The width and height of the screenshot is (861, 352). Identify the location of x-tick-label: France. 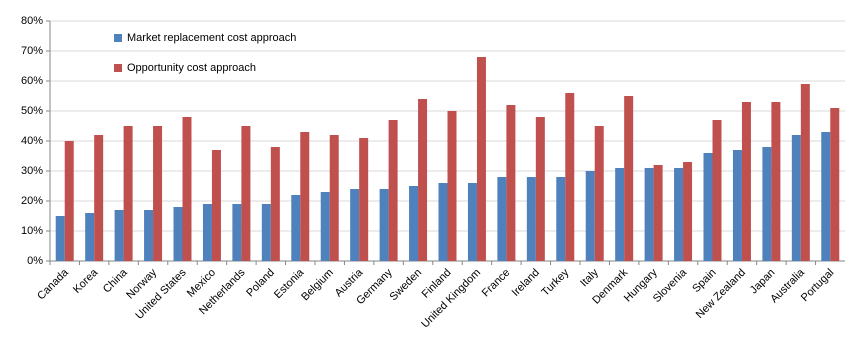
(496, 283).